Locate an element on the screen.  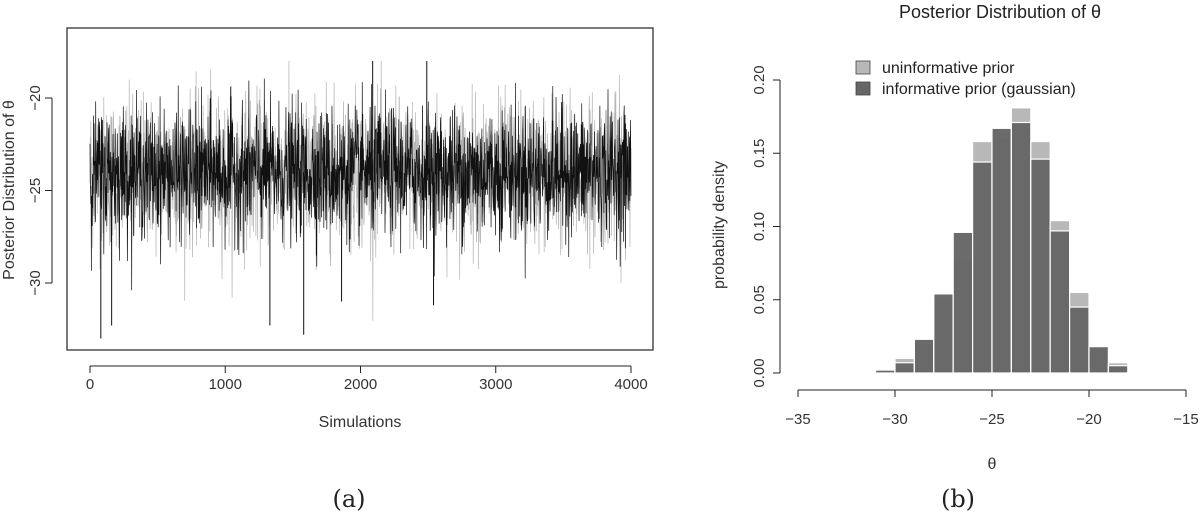
histogram-y-tick-label: 0.00 is located at coordinates (759, 372).